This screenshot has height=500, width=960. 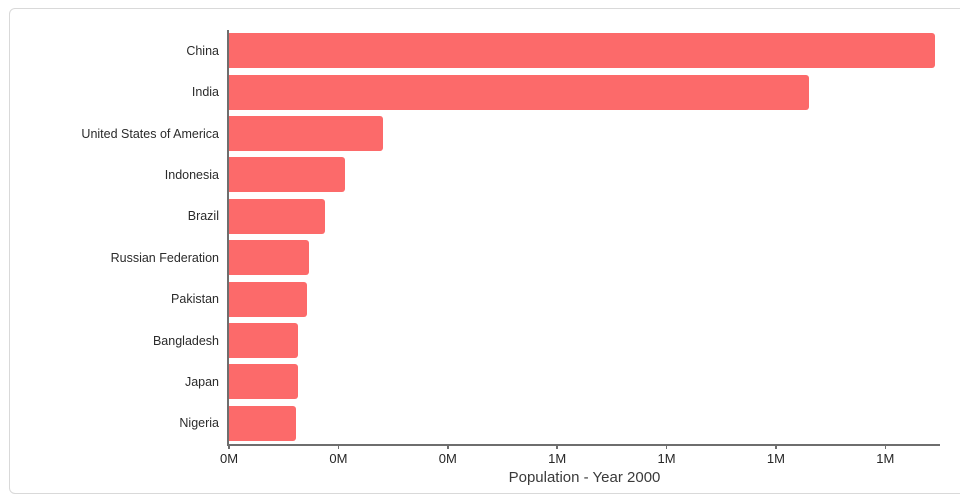 I want to click on category-label-indonesia: Indonesia, so click(x=191, y=174).